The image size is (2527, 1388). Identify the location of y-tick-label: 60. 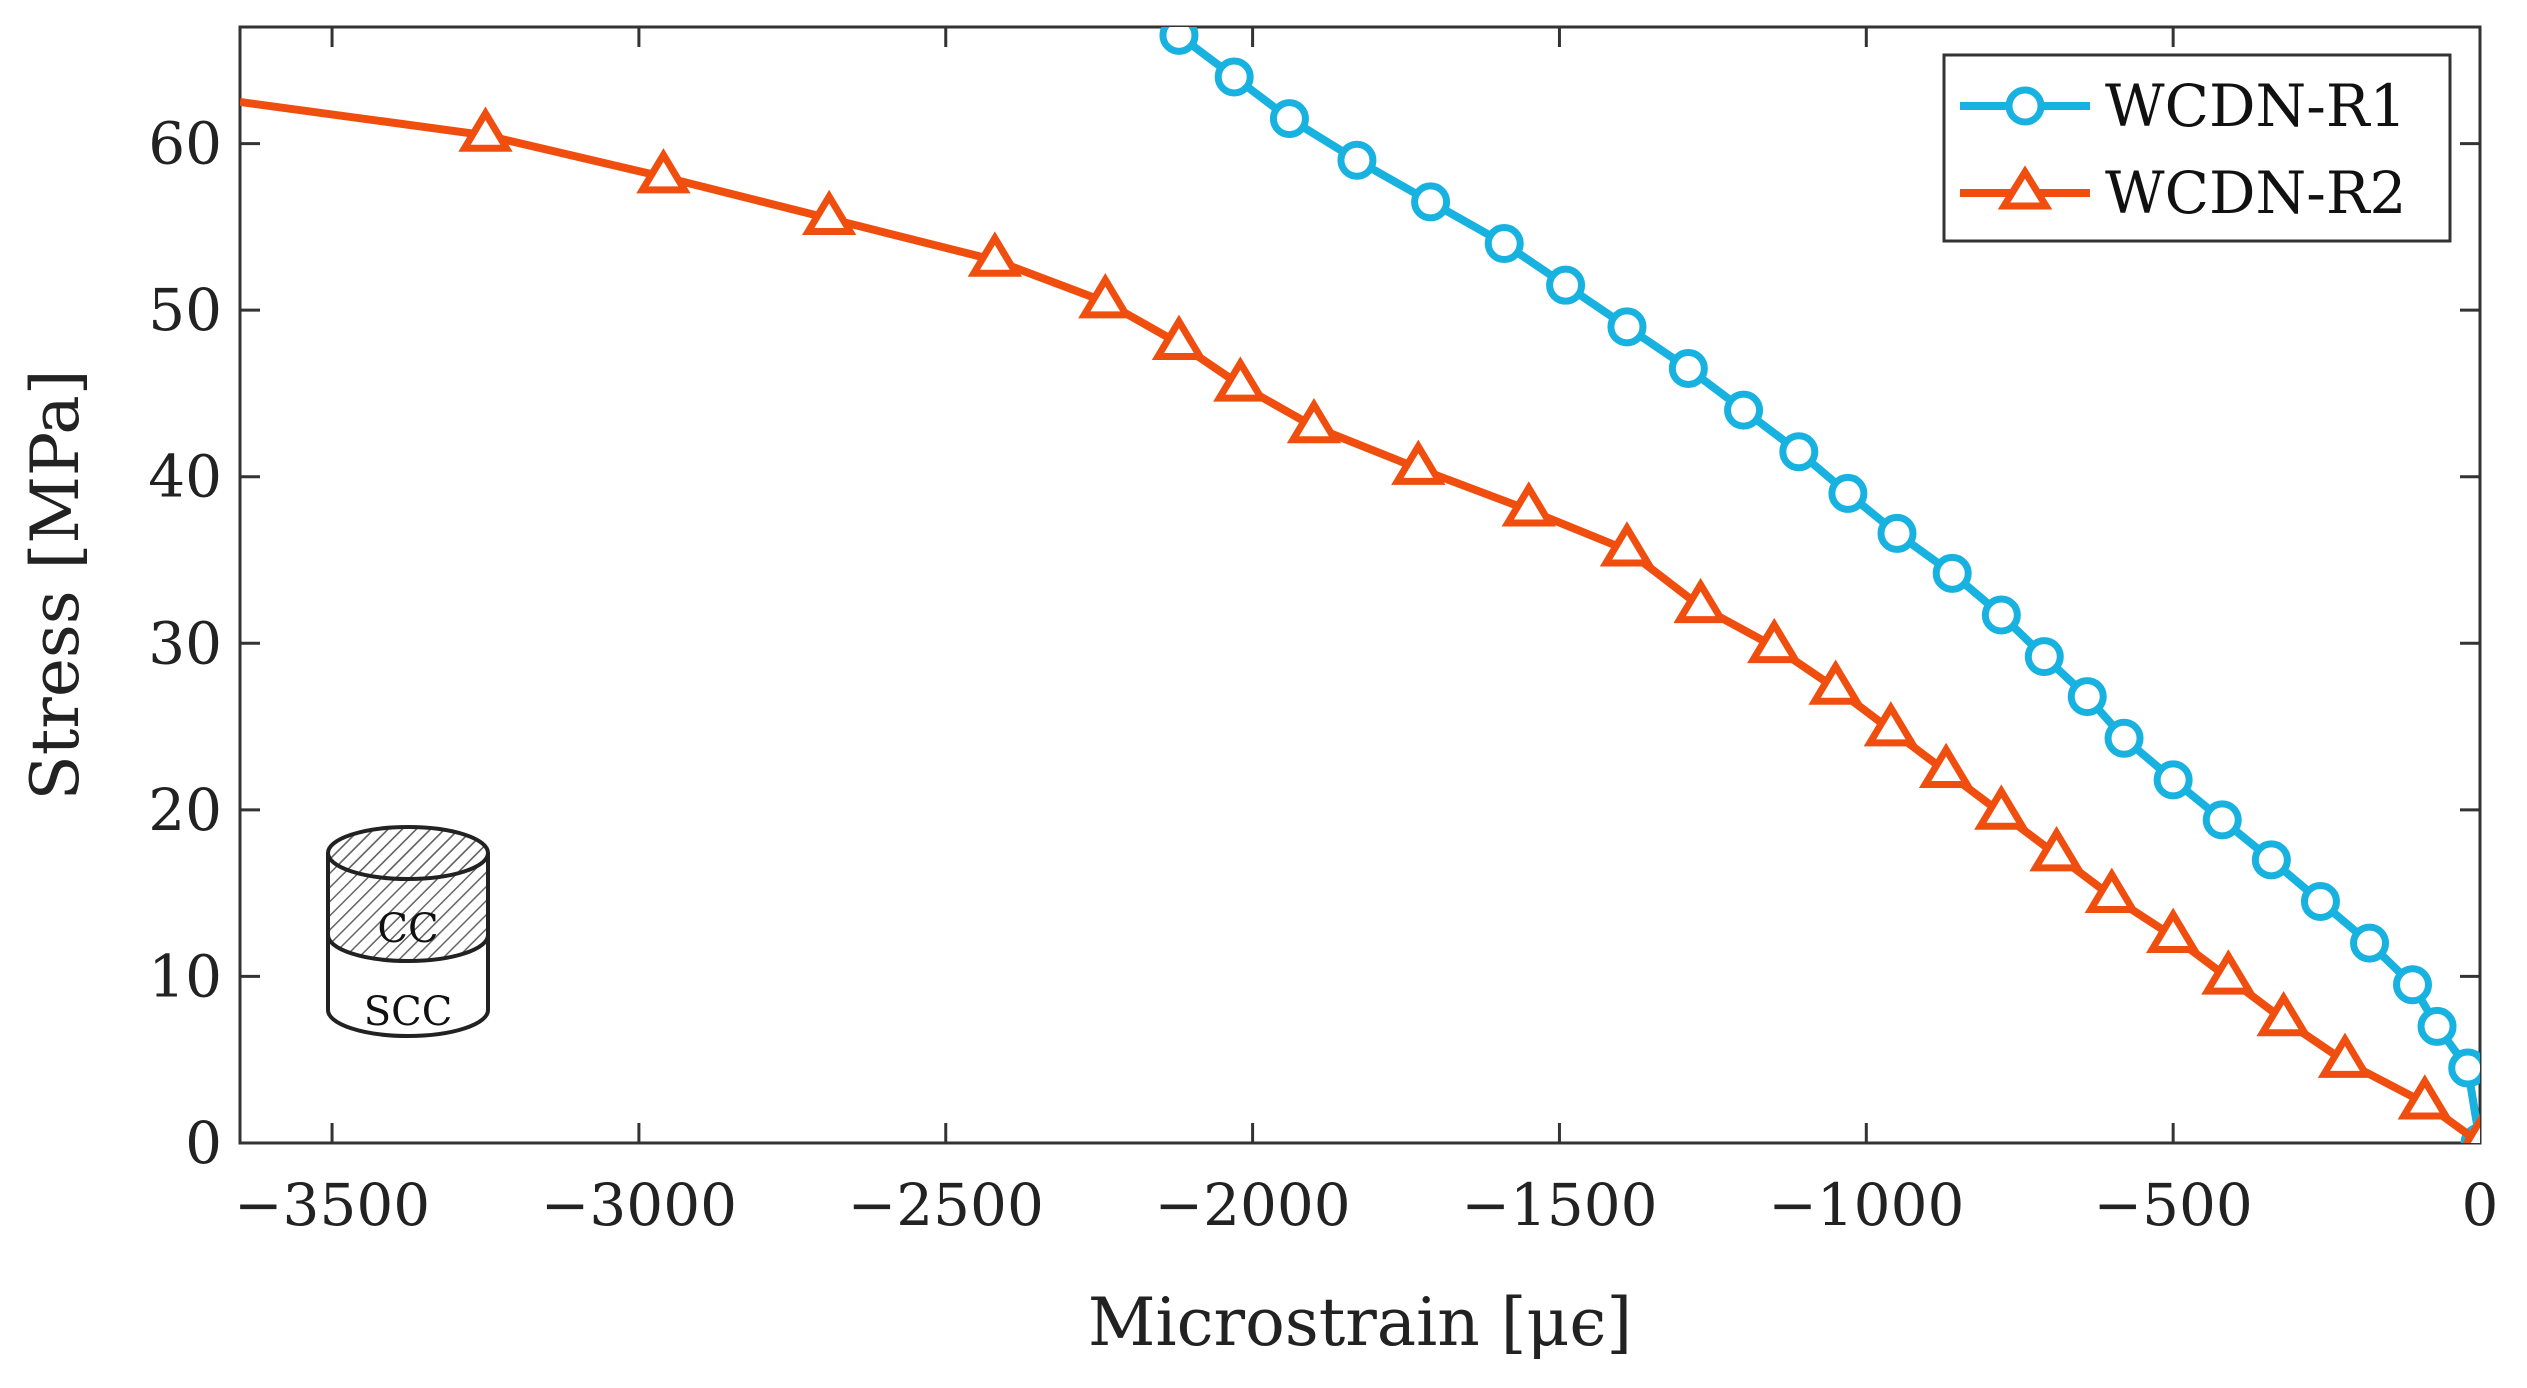
(185, 144).